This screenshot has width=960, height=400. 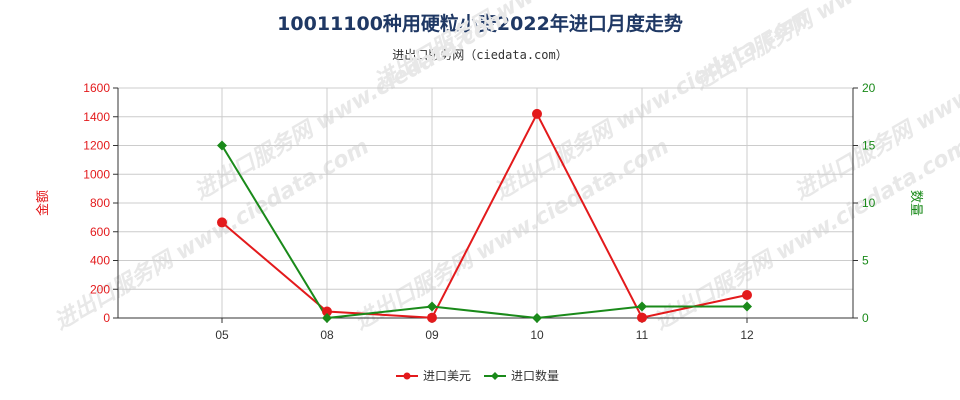 I want to click on x-axis-tick-label: 11, so click(x=642, y=335).